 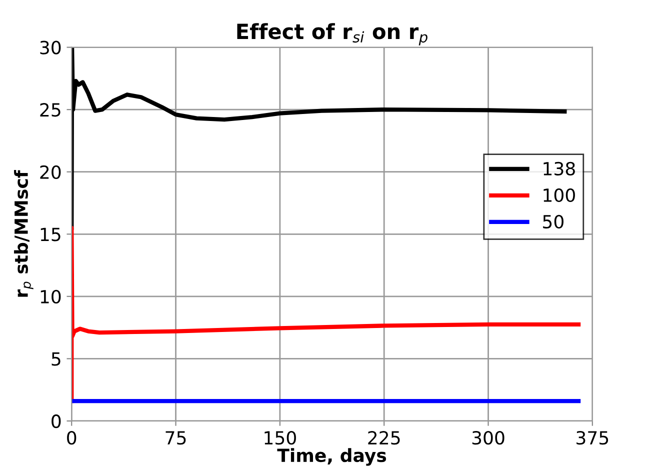 I want to click on x-tick-label: 300, so click(x=488, y=438).